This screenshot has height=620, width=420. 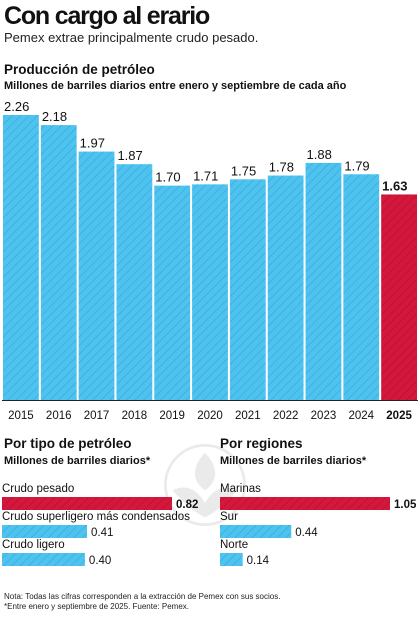 I want to click on value-label-2022: 1.78, so click(x=281, y=167).